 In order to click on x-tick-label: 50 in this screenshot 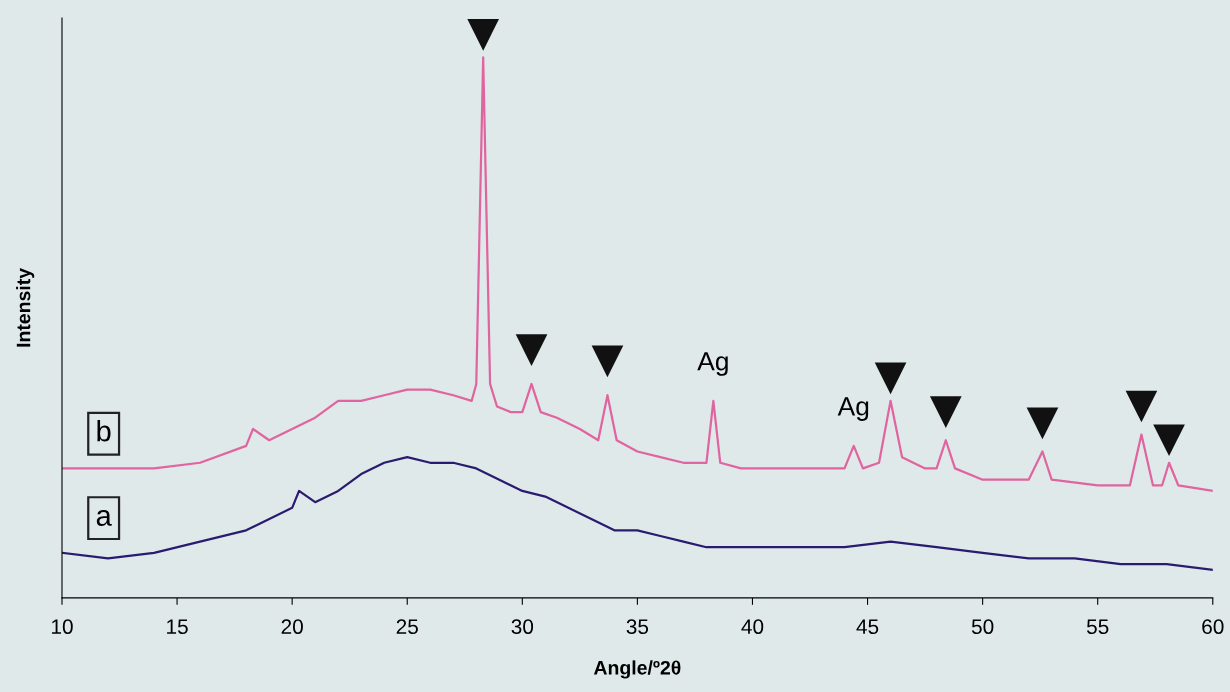, I will do `click(982, 627)`.